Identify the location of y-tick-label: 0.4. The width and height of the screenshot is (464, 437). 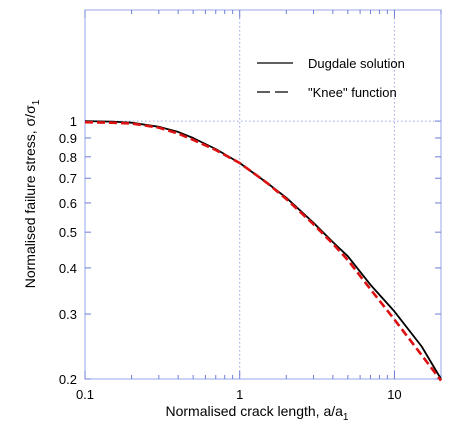
(68, 268).